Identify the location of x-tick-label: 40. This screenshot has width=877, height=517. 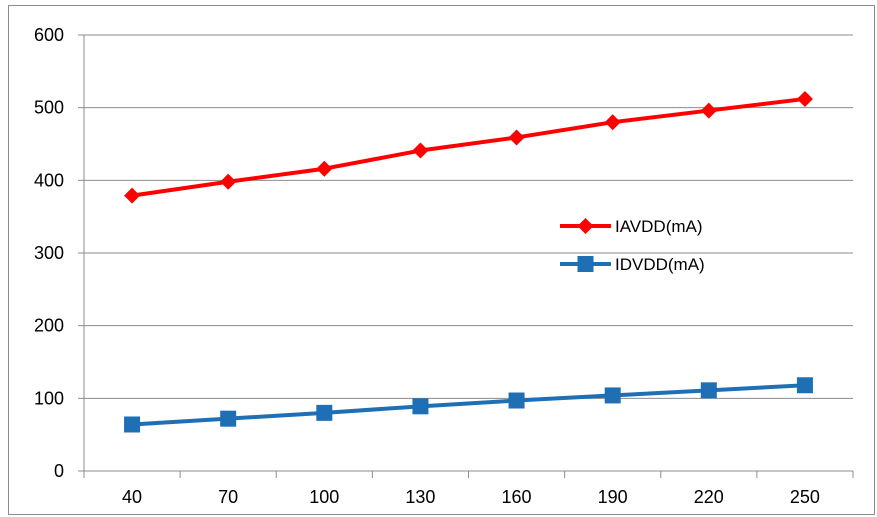
(132, 497).